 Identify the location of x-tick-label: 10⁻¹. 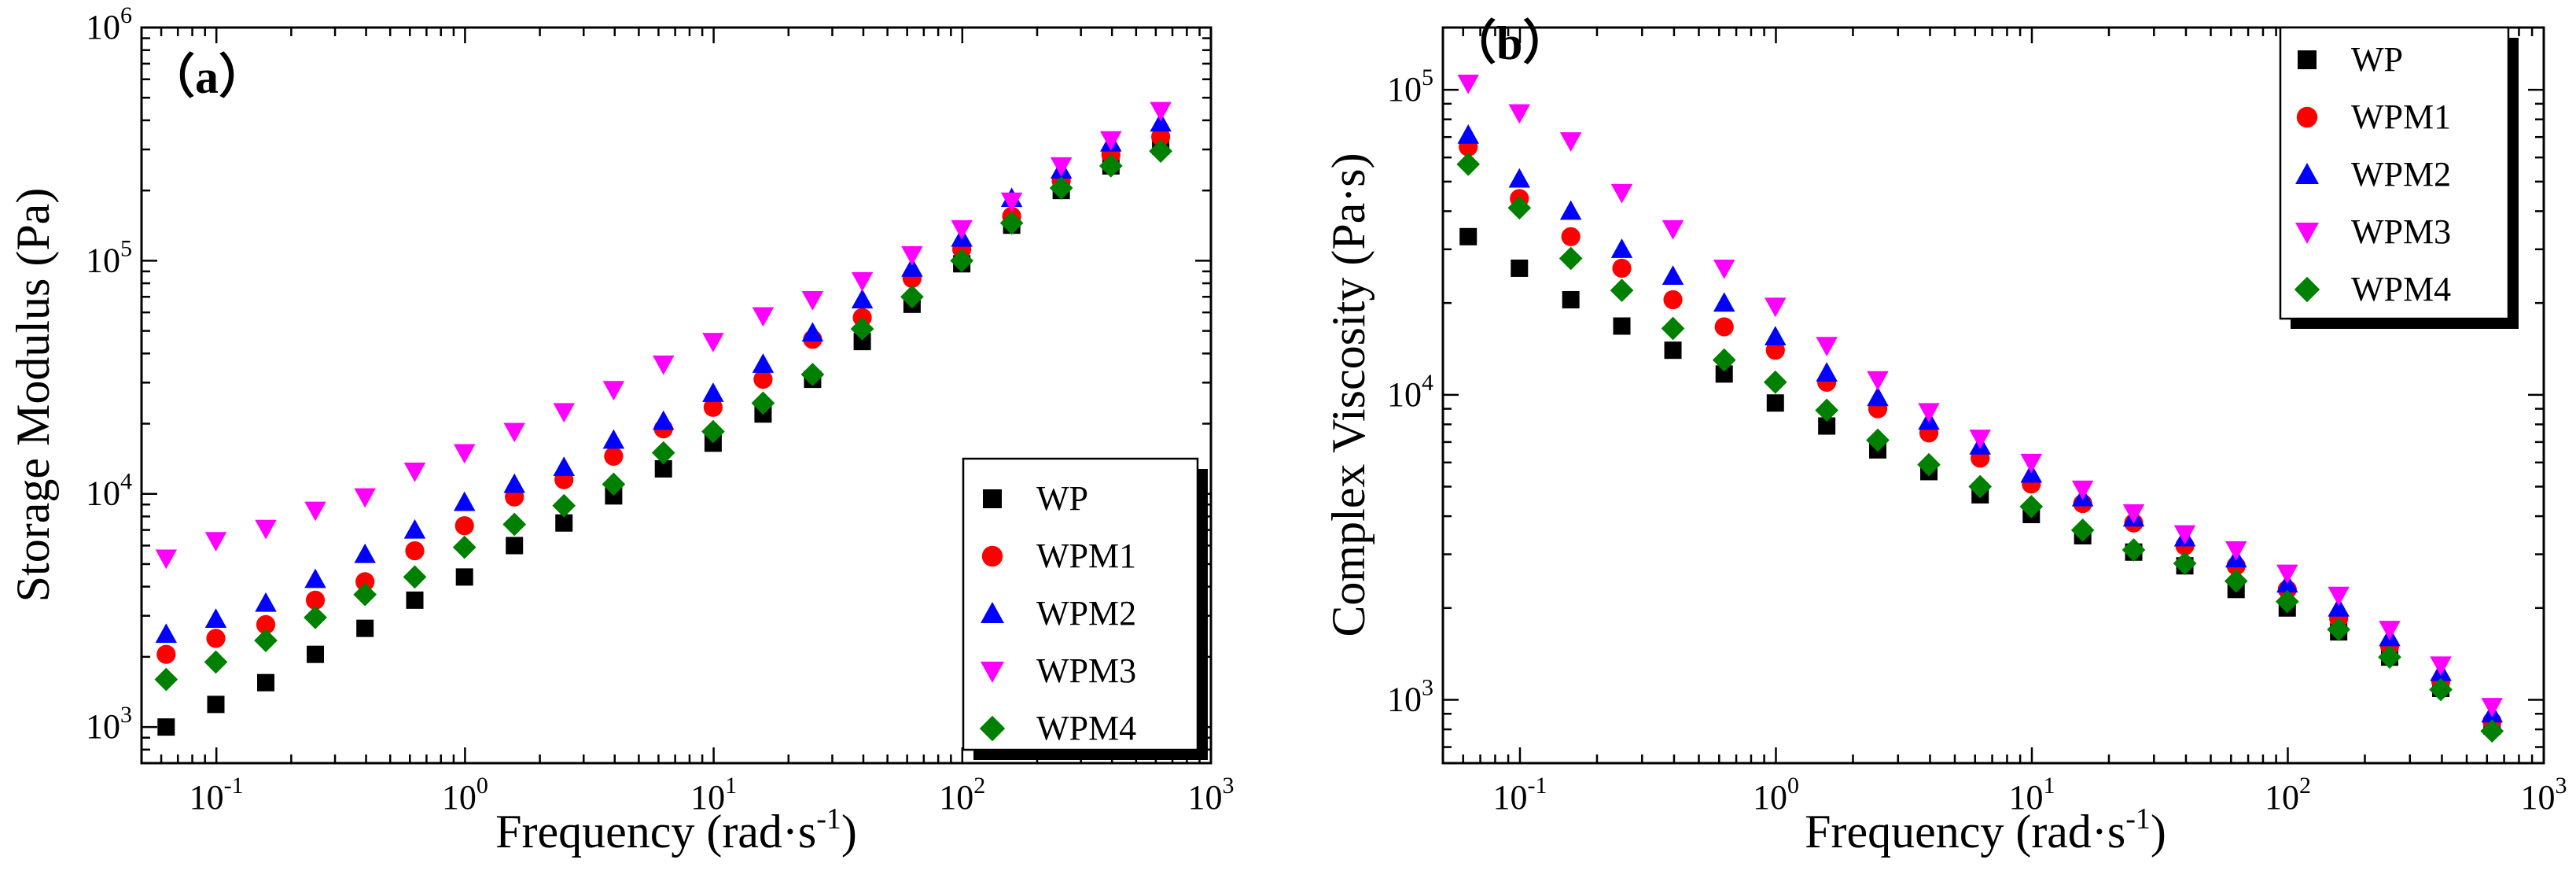
(1519, 795).